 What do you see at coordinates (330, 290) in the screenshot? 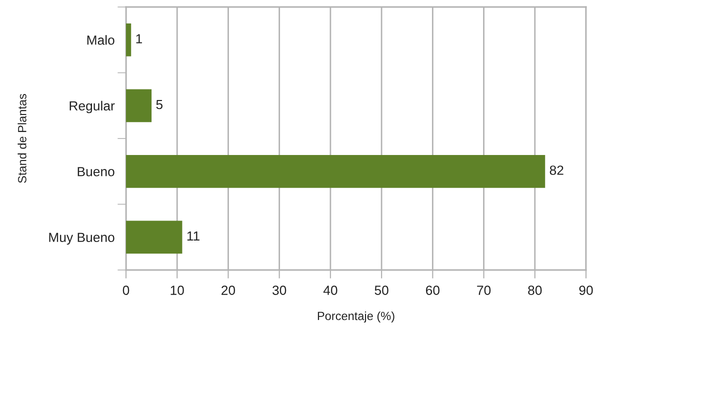
I see `x-tick-label: 40` at bounding box center [330, 290].